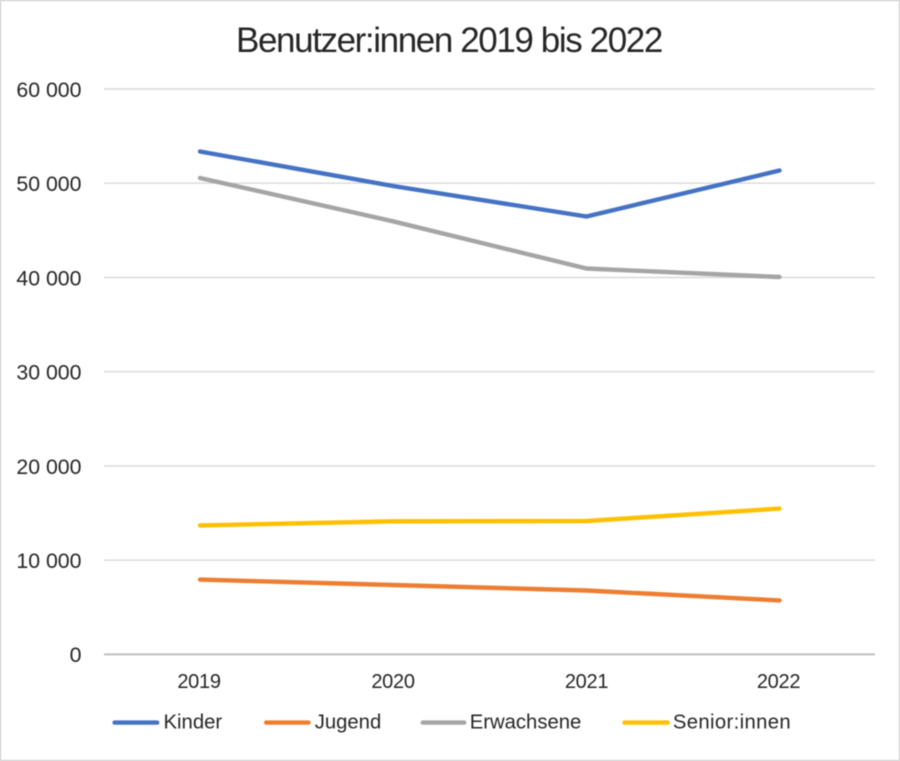 The image size is (900, 761). What do you see at coordinates (76, 655) in the screenshot?
I see `svg-text: 0` at bounding box center [76, 655].